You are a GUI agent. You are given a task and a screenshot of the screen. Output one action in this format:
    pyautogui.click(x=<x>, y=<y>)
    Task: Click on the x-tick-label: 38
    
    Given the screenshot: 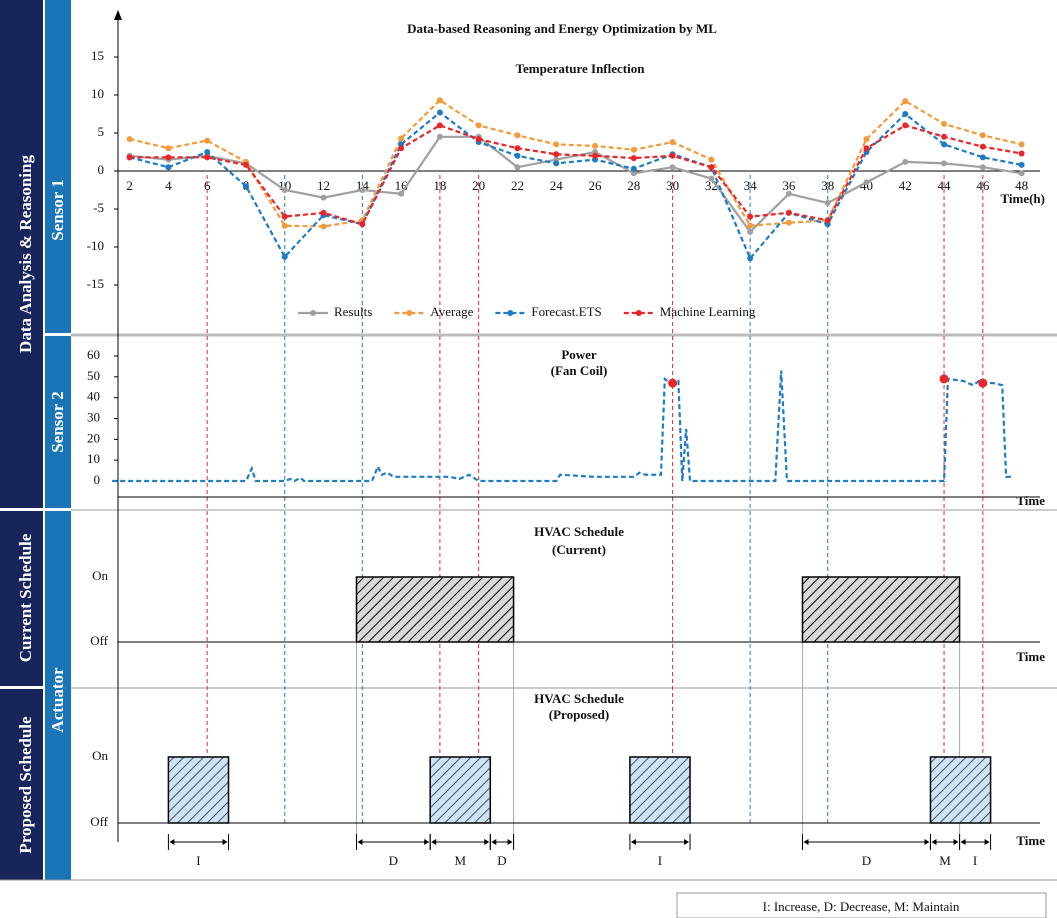 What is the action you would take?
    pyautogui.click(x=827, y=185)
    